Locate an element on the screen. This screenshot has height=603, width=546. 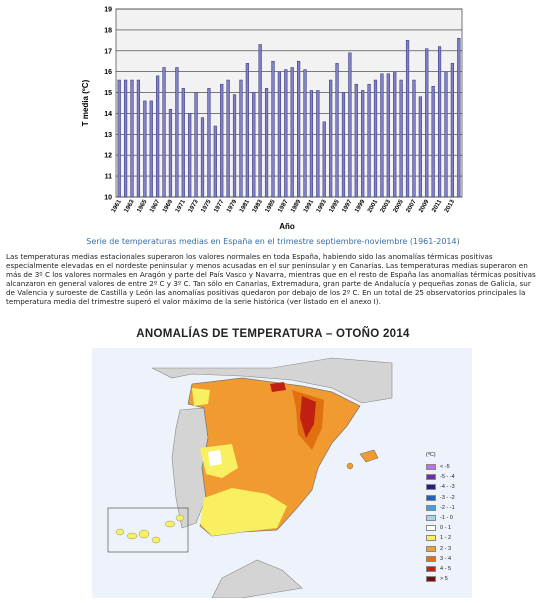
legend-item: -3 - -2 is located at coordinates (448, 498).